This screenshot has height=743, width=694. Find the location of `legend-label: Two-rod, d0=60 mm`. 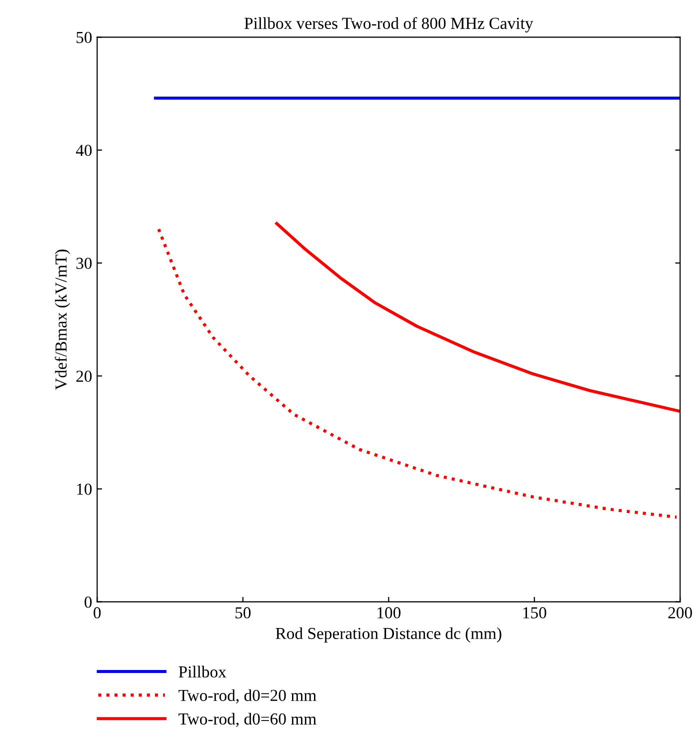

legend-label: Two-rod, d0=60 mm is located at coordinates (247, 720).